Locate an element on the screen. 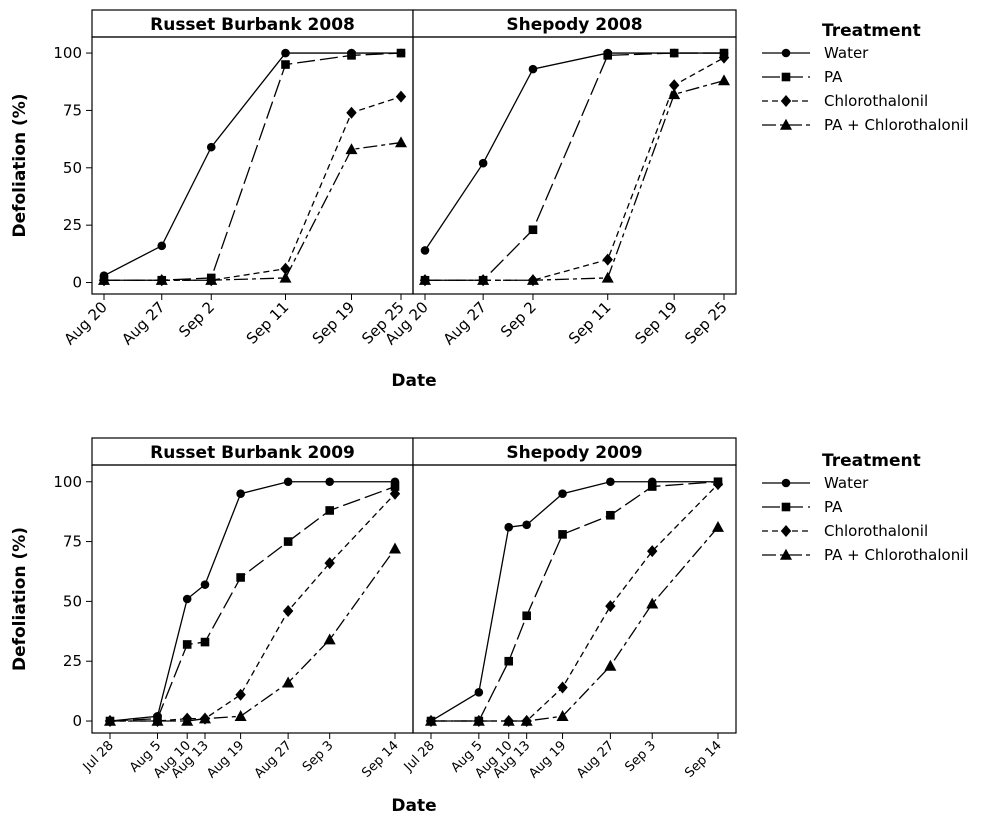  panel-title: Russet Burbank 2009 is located at coordinates (252, 453).